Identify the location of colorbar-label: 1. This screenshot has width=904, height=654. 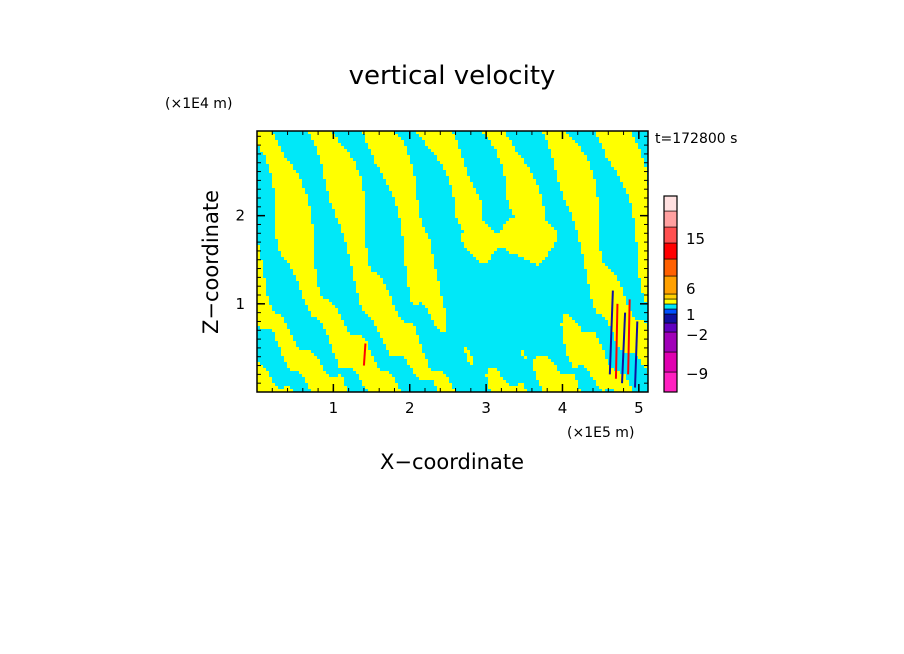
(691, 315).